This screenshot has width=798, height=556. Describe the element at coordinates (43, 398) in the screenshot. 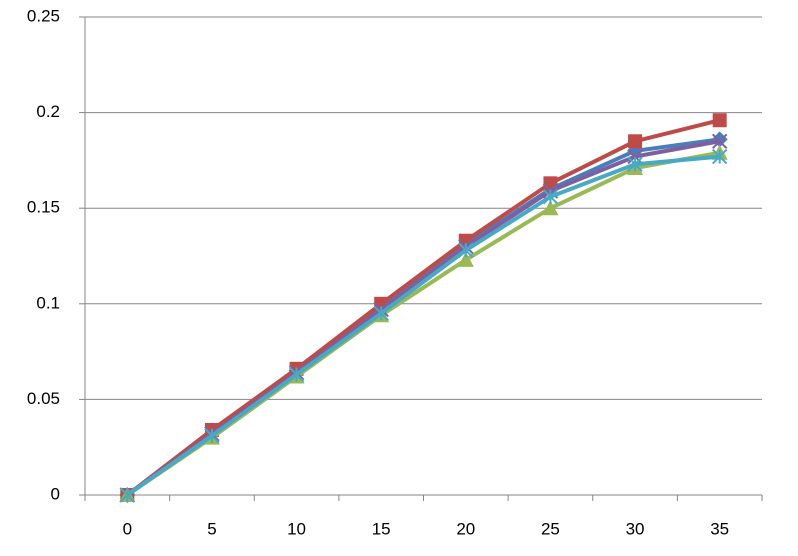

I see `y-tick-label: 0.05` at that location.